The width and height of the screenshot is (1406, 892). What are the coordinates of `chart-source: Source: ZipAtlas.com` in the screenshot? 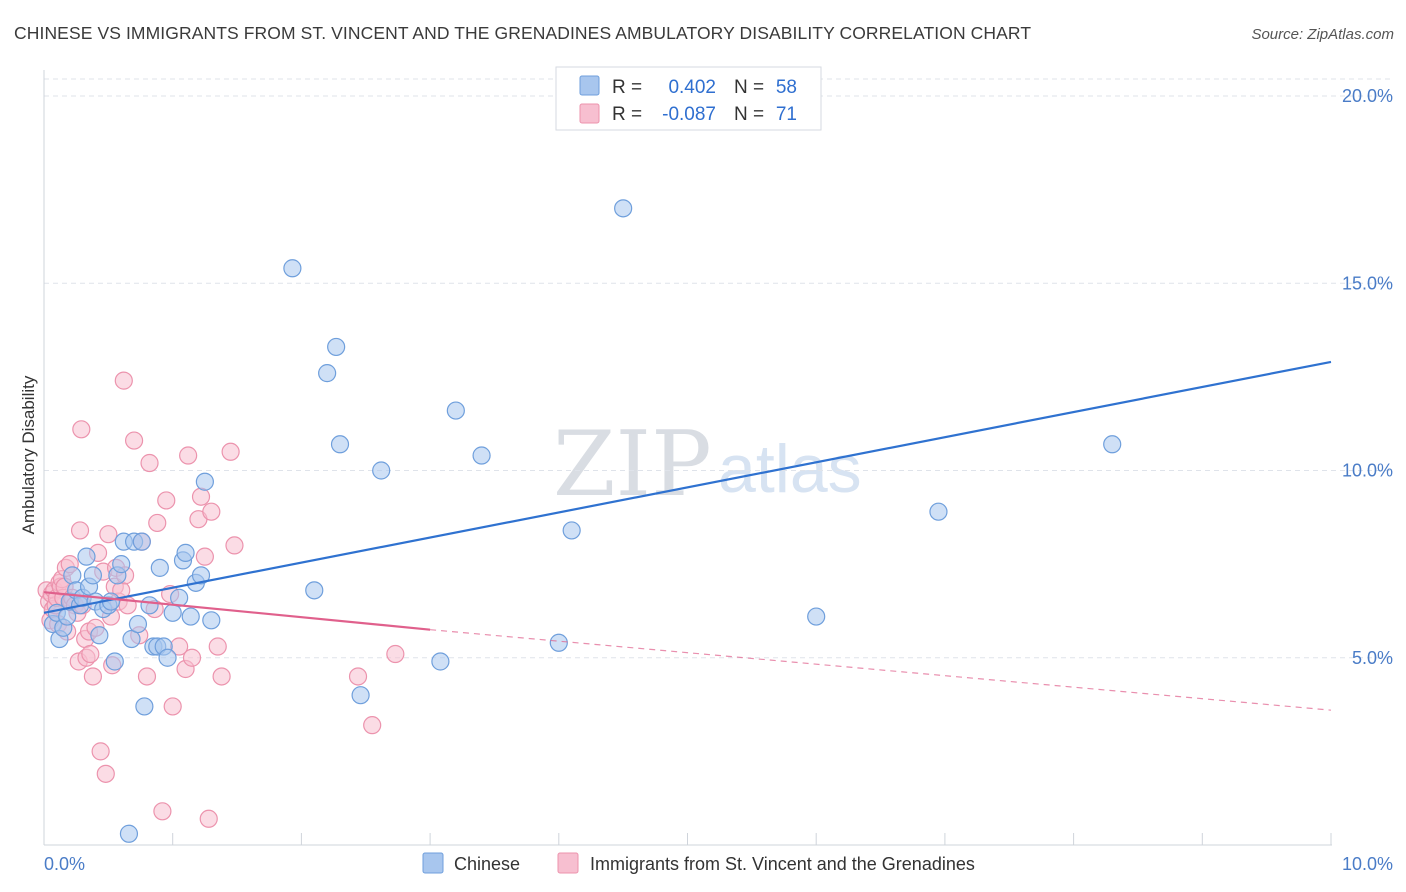 It's located at (1322, 34).